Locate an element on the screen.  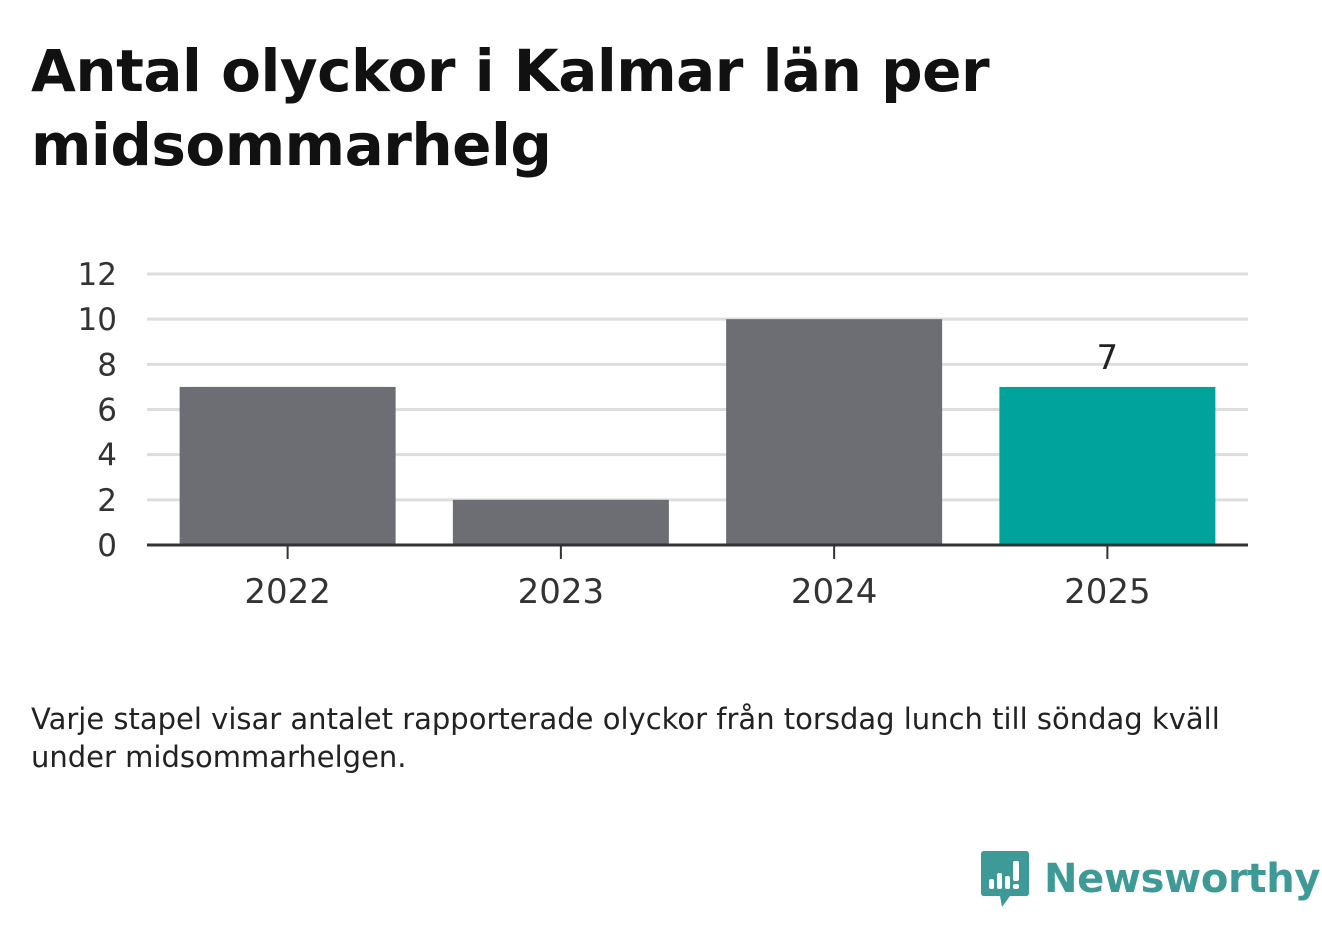
y-tick-label: 2 is located at coordinates (107, 501).